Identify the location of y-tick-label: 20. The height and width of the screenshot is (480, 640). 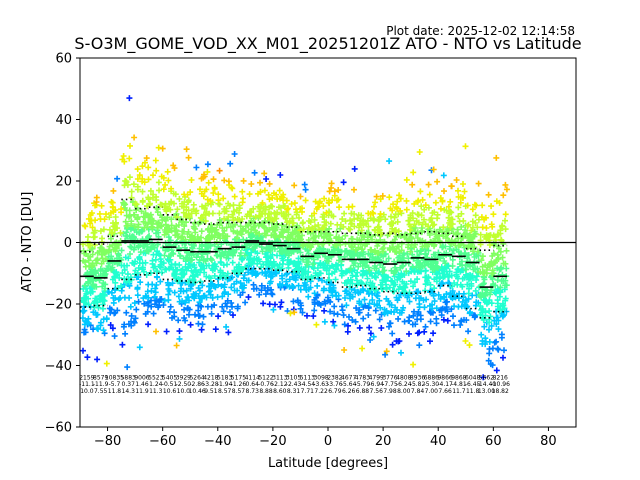
(63, 182).